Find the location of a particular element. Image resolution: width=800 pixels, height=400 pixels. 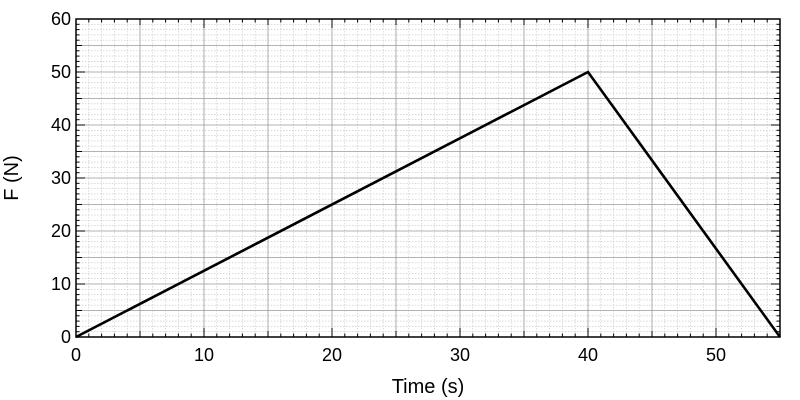

x-axis-label: Time (s) is located at coordinates (428, 387).